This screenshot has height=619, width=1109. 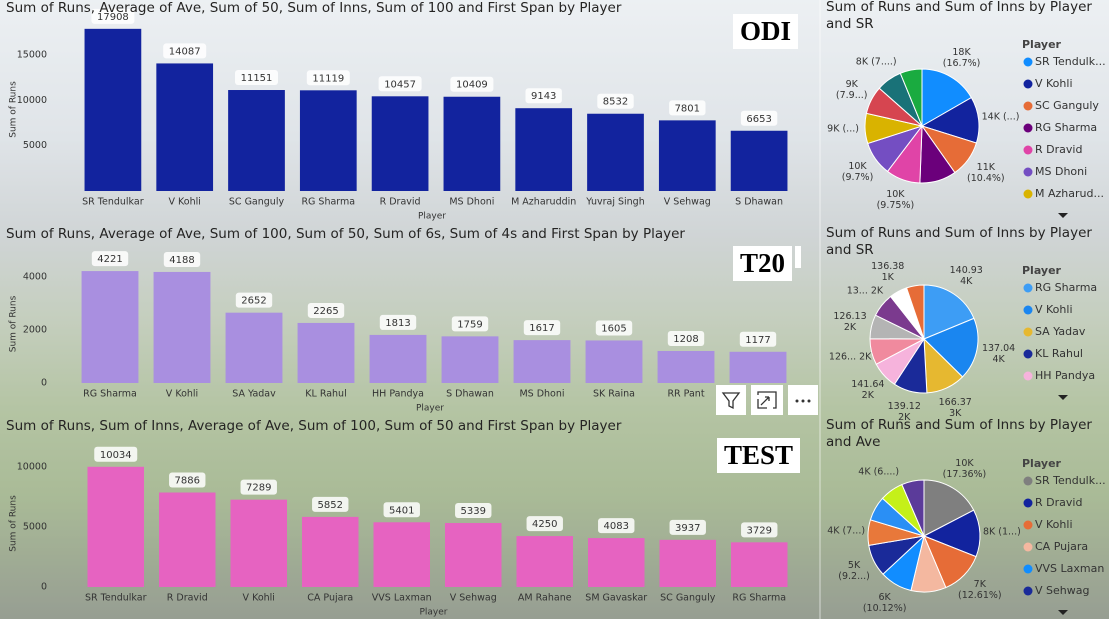 What do you see at coordinates (613, 328) in the screenshot?
I see `data-label: 1605` at bounding box center [613, 328].